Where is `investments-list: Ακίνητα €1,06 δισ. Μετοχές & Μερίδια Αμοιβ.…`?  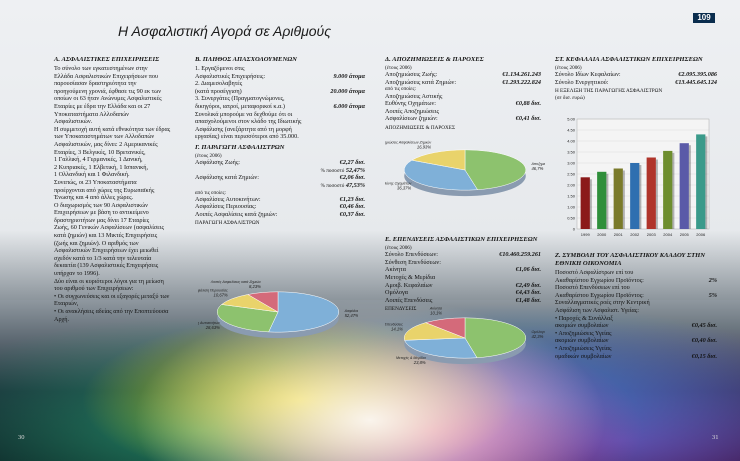
investments-list: Ακίνητα €1,06 δισ. Μετοχές & Μερίδια Αμοιβ.… is located at coordinates (463, 285).